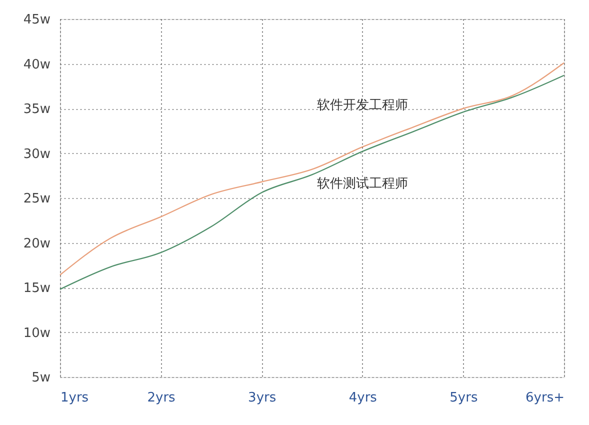 The image size is (589, 425). I want to click on series-label: 软件测试工程师, so click(362, 184).